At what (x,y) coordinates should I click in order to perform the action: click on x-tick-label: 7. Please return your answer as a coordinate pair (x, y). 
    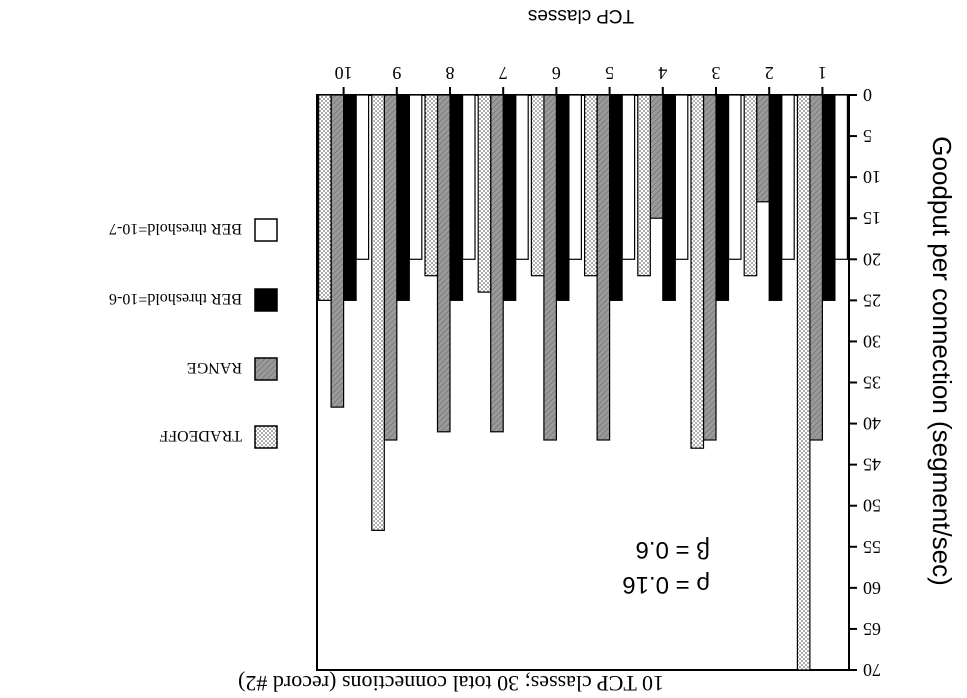
    Looking at the image, I should click on (503, 73).